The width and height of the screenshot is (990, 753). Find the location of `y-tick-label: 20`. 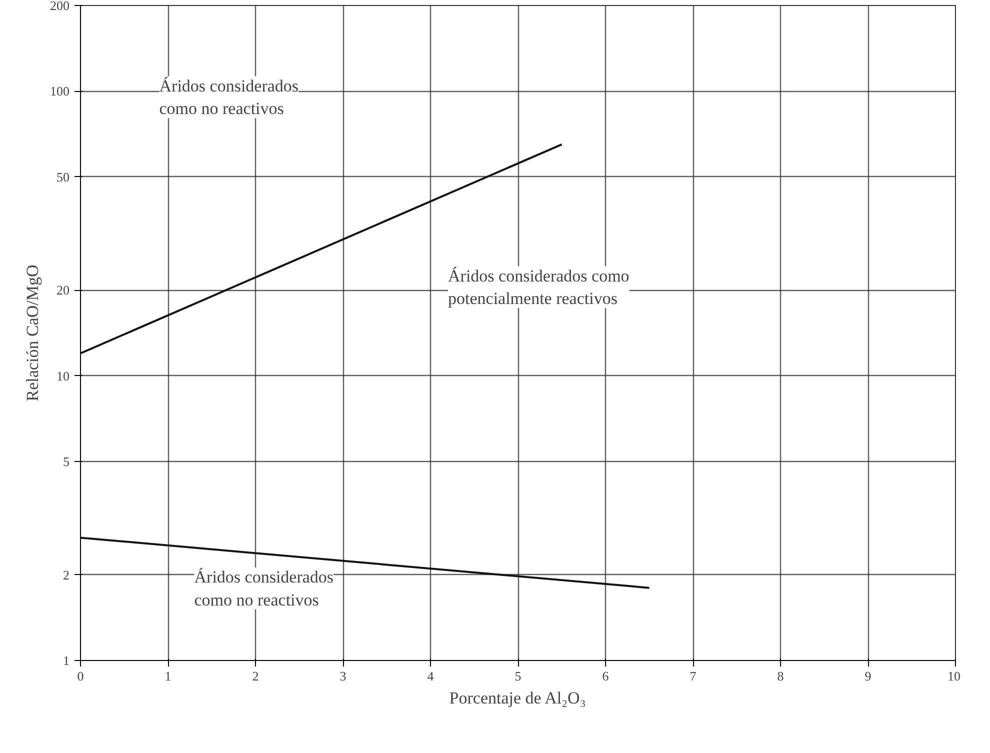

y-tick-label: 20 is located at coordinates (63, 290).